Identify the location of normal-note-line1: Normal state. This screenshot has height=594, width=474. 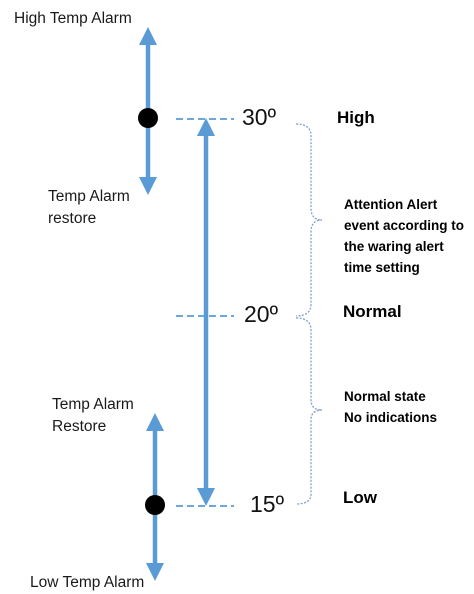
(385, 396).